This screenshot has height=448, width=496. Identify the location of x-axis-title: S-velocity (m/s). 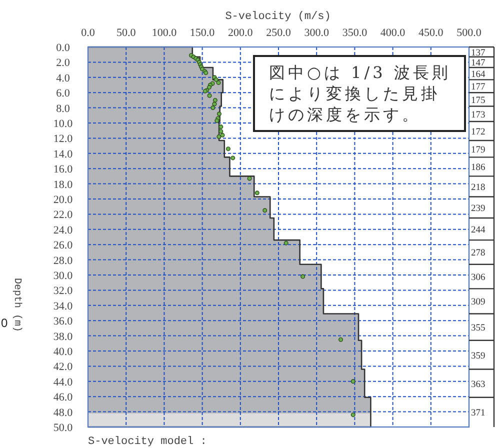
(278, 17).